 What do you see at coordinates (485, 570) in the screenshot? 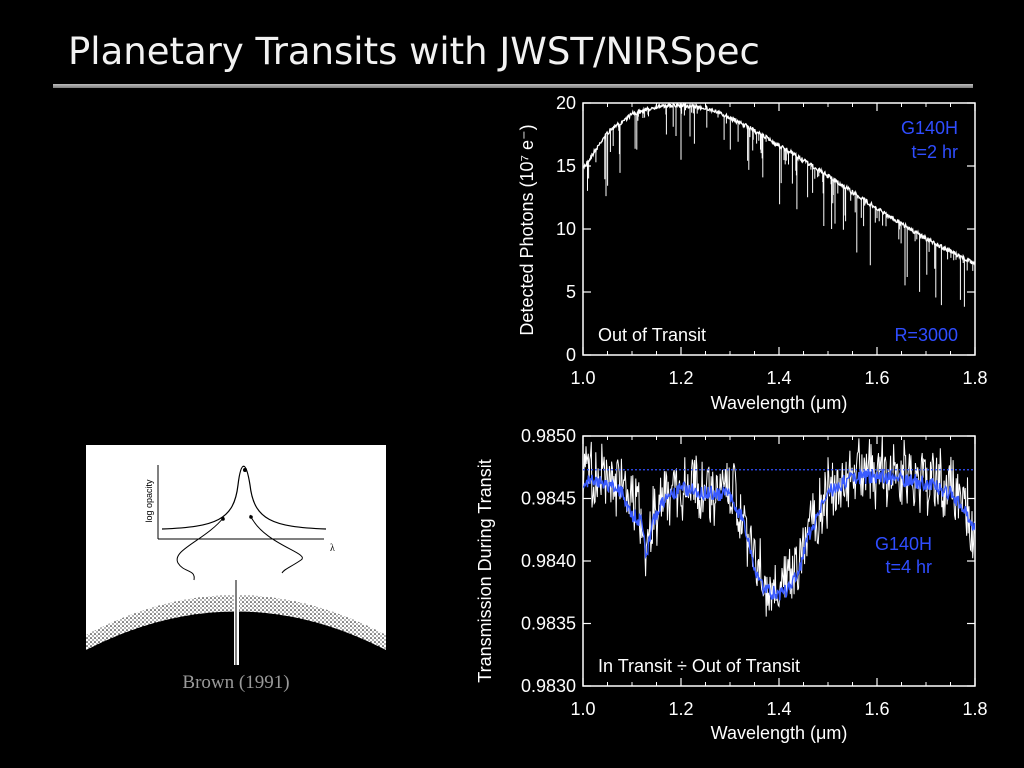
I see `chart2-ylabel: Transmission During Transit` at bounding box center [485, 570].